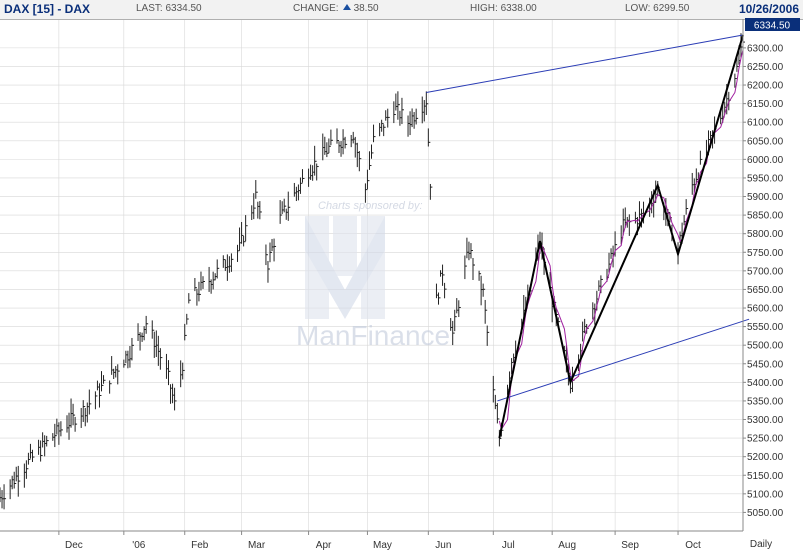 The image size is (803, 550). What do you see at coordinates (765, 123) in the screenshot?
I see `y-tick-label: 6100.00` at bounding box center [765, 123].